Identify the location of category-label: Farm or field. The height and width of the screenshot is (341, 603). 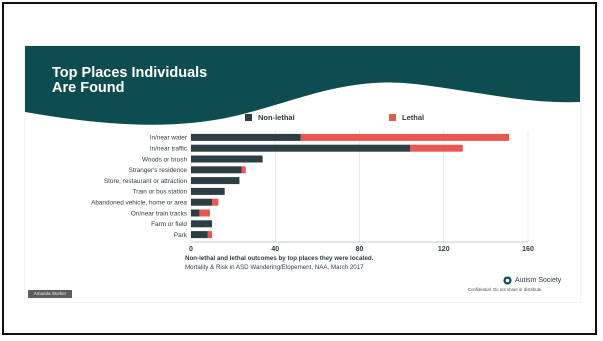
(169, 224).